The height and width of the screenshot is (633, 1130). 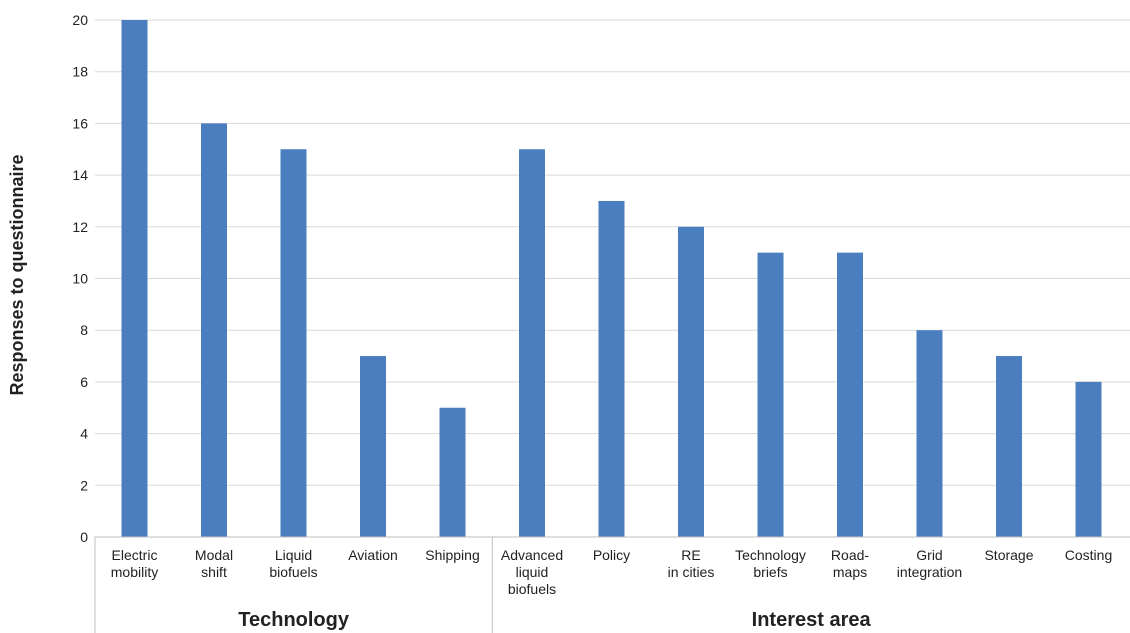 I want to click on x-category-label: Road-maps, so click(x=850, y=563).